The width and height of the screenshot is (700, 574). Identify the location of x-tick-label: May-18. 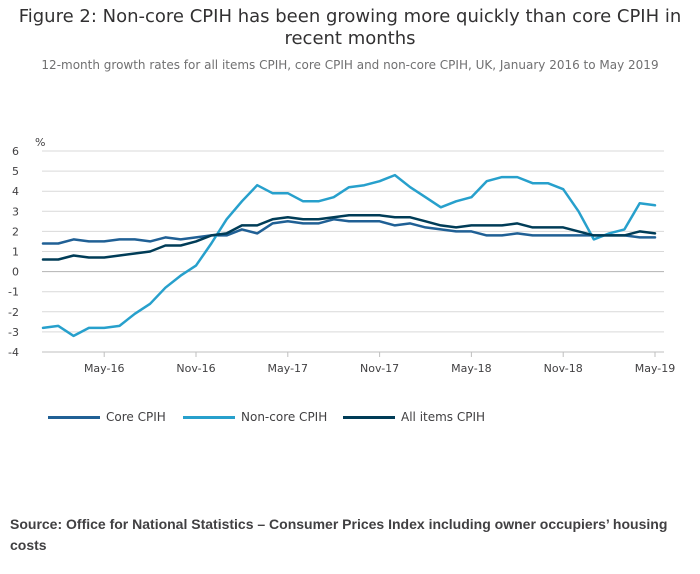
(471, 368).